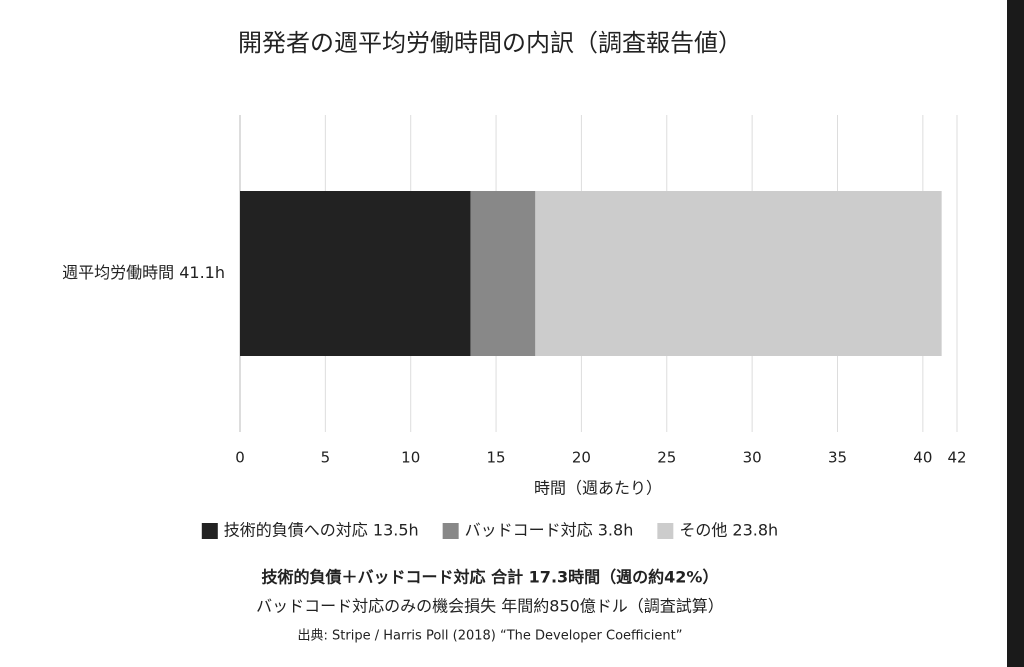 This screenshot has height=667, width=1024. What do you see at coordinates (496, 458) in the screenshot?
I see `x-tick-label: 15` at bounding box center [496, 458].